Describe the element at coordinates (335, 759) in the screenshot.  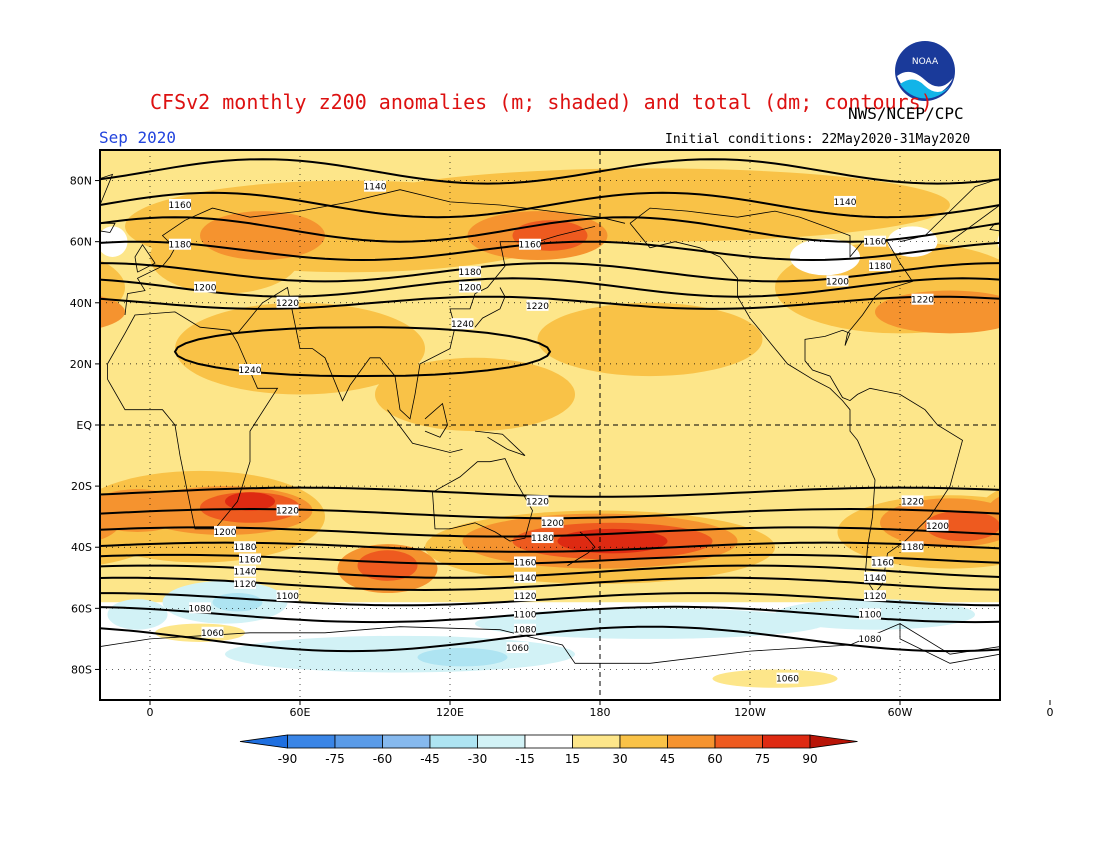
I see `colorbar-label: -75` at that location.